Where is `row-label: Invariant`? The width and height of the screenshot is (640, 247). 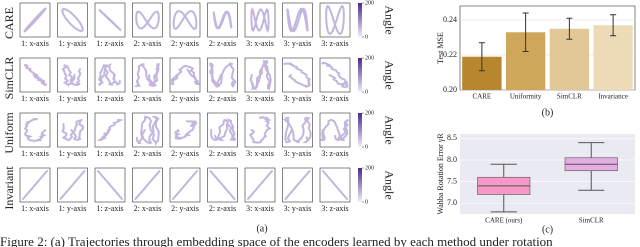
row-label: Invariant is located at coordinates (9, 188).